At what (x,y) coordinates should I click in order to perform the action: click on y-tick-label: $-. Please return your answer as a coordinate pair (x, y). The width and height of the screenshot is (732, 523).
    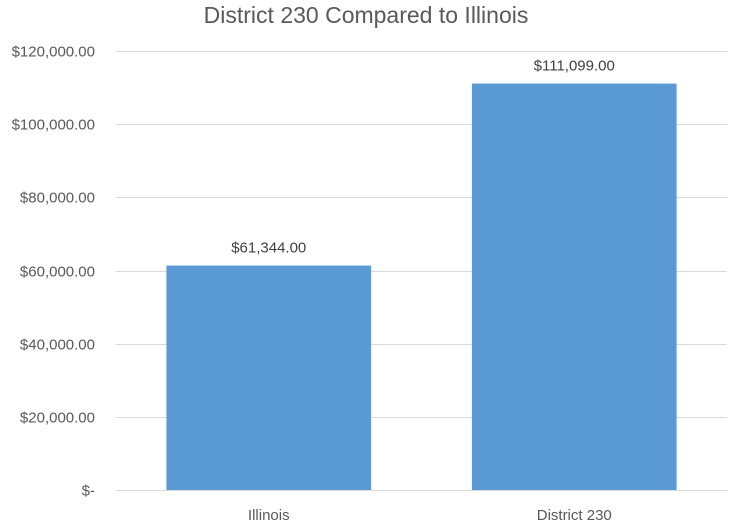
    Looking at the image, I should click on (88, 491).